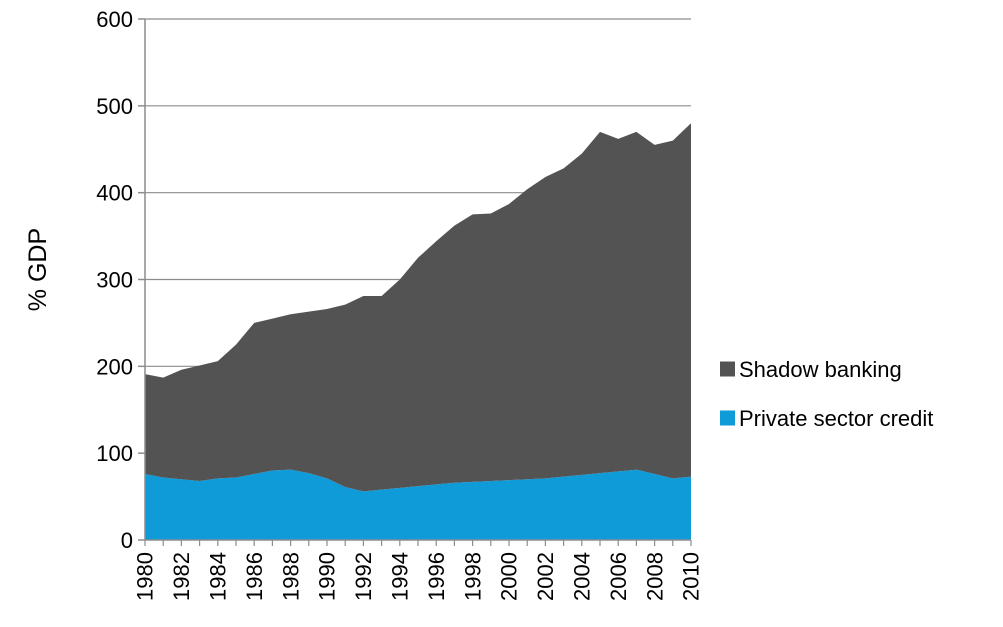 The height and width of the screenshot is (627, 1003). What do you see at coordinates (363, 576) in the screenshot?
I see `x-tick-label-1992: 1992` at bounding box center [363, 576].